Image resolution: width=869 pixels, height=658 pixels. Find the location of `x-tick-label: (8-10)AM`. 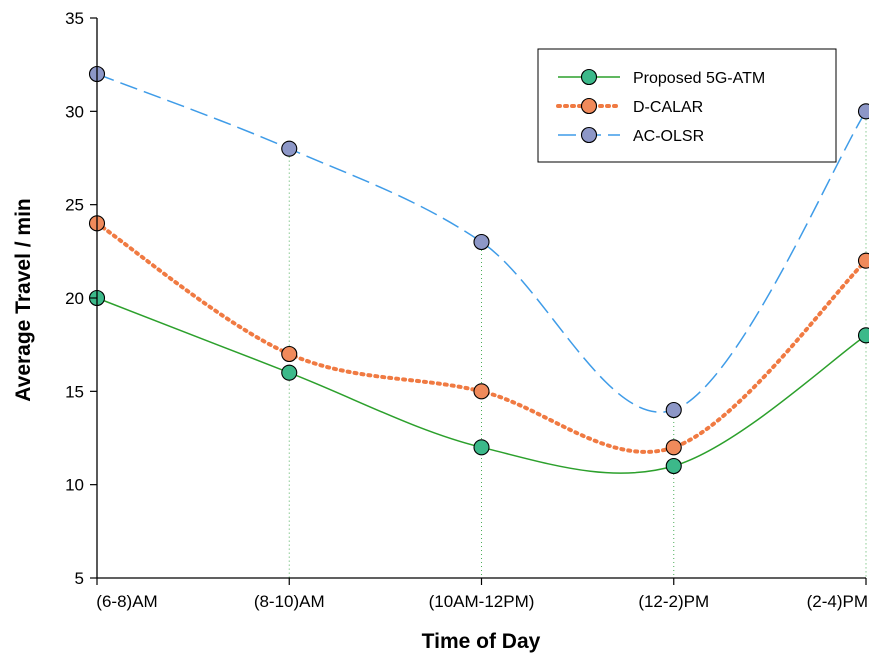

x-tick-label: (8-10)AM is located at coordinates (289, 601).